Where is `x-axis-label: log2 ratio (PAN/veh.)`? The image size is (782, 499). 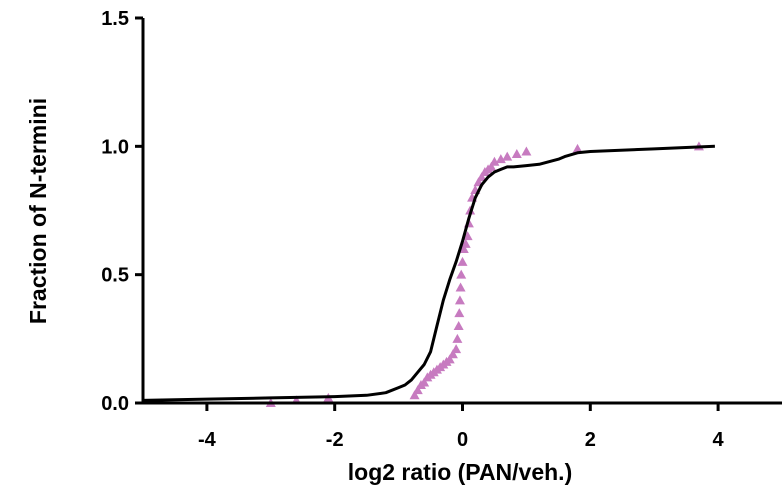
x-axis-label: log2 ratio (PAN/veh.) is located at coordinates (460, 472).